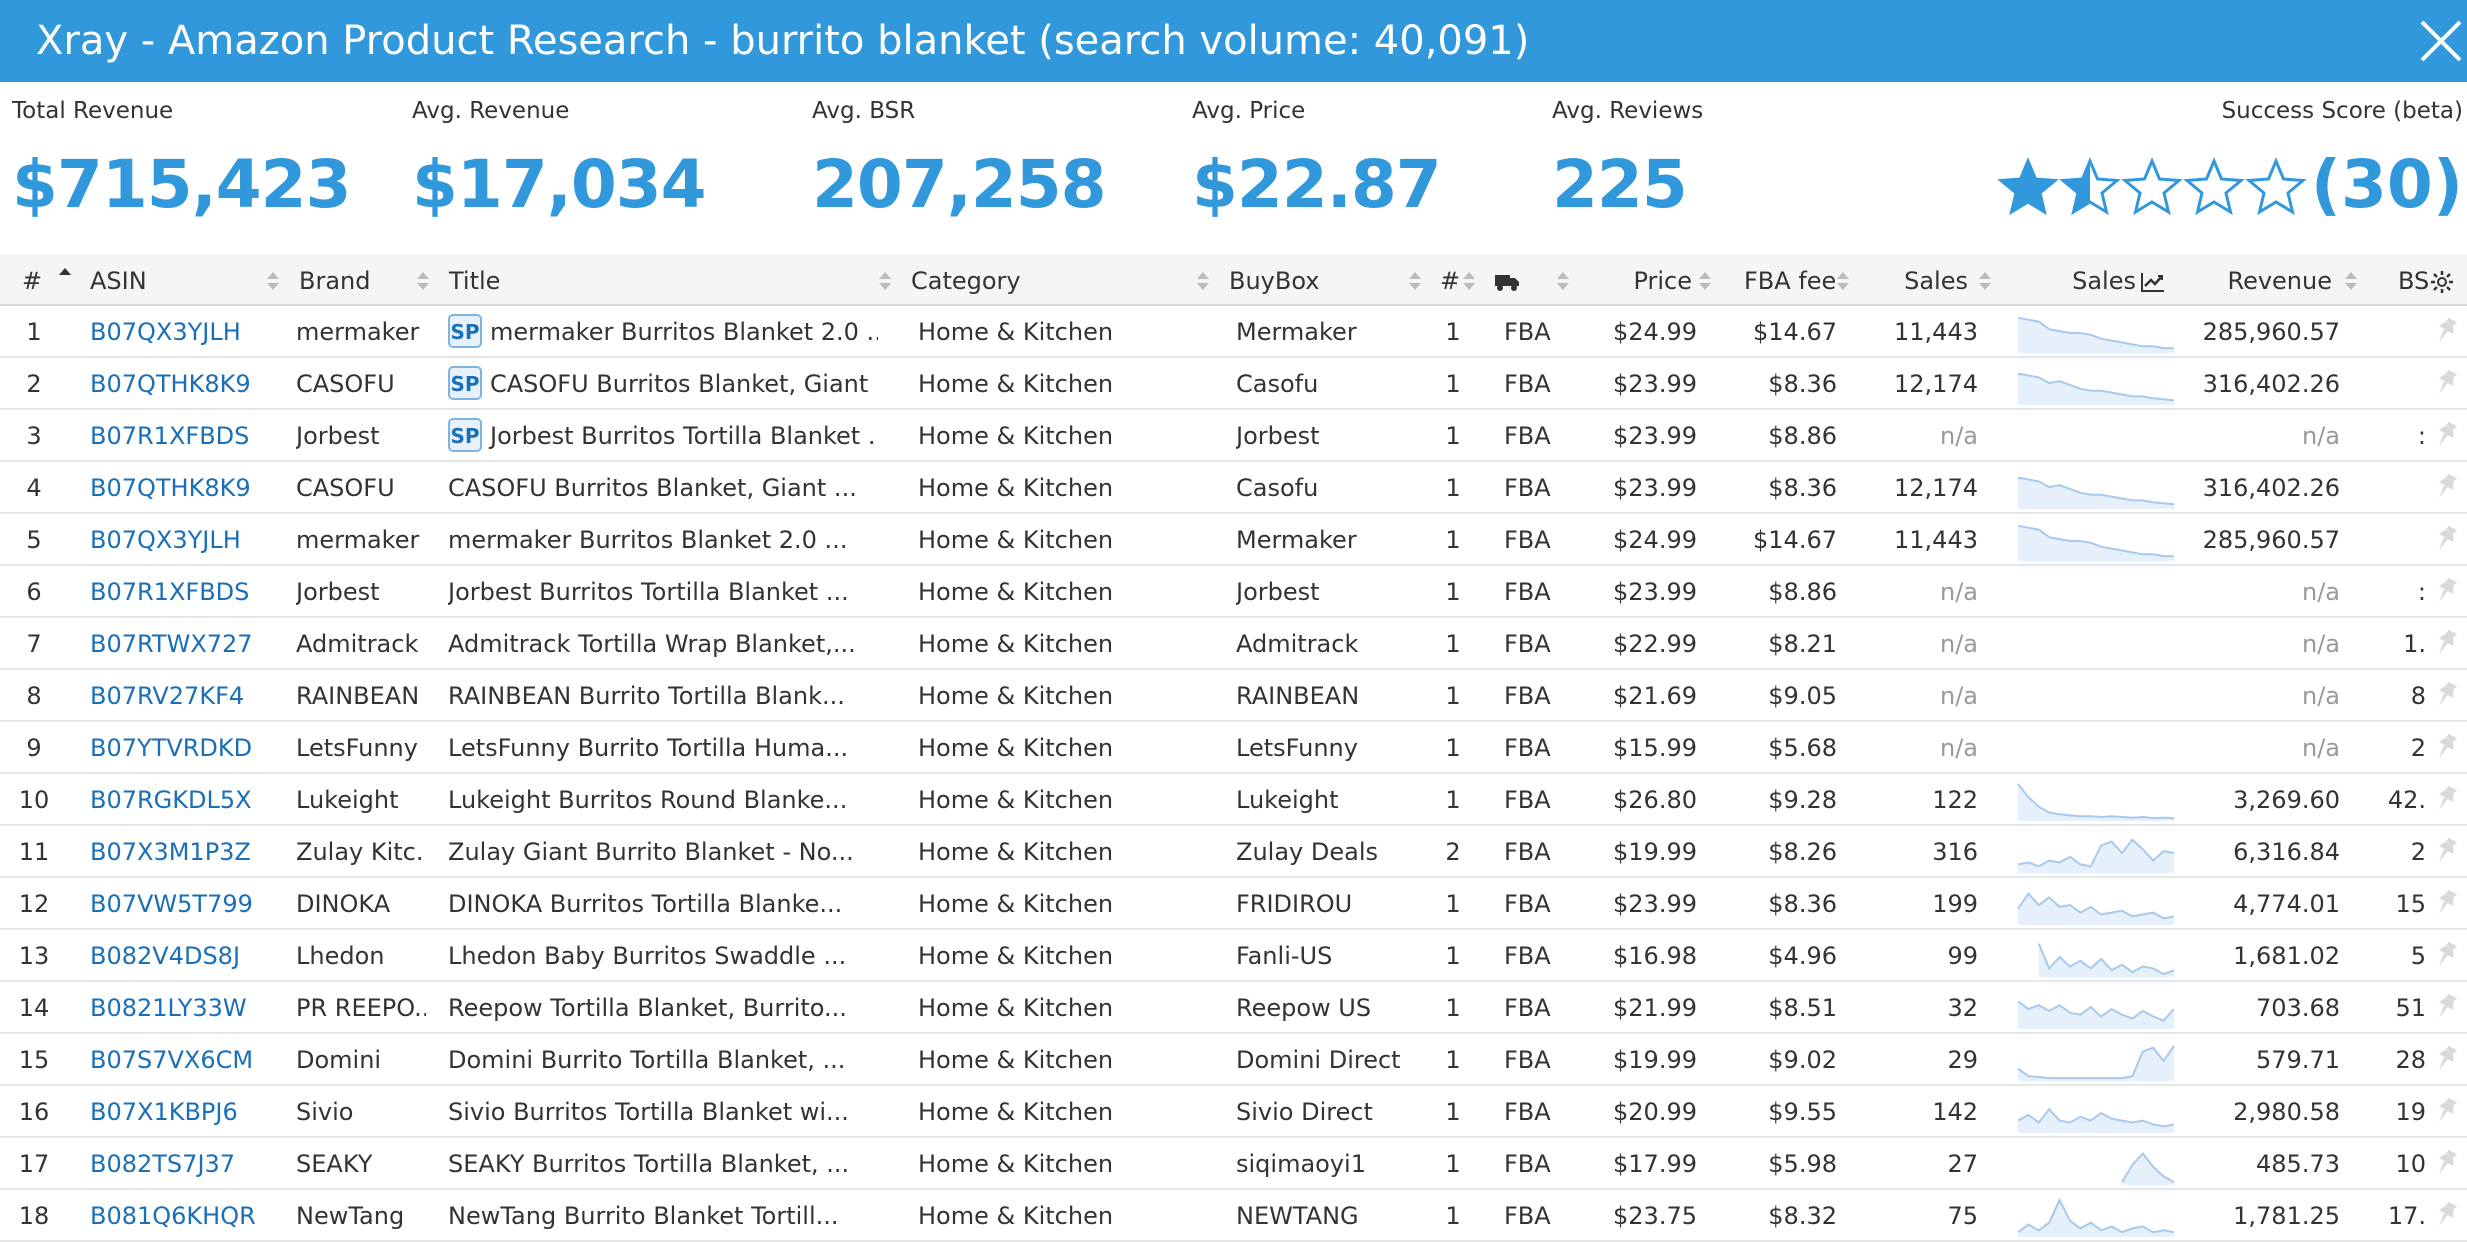 The height and width of the screenshot is (1242, 2467). What do you see at coordinates (167, 696) in the screenshot?
I see `asin-link: B07RV27KF4` at bounding box center [167, 696].